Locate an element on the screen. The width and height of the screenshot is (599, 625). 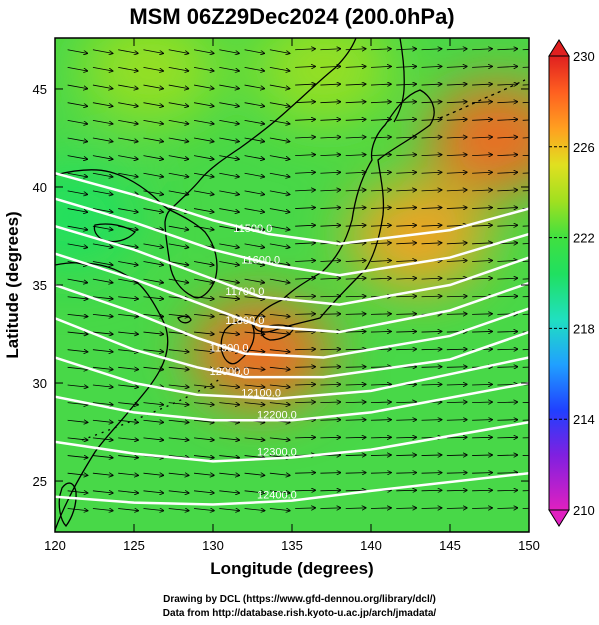
contour-label-5: 12000.0 is located at coordinates (230, 372).